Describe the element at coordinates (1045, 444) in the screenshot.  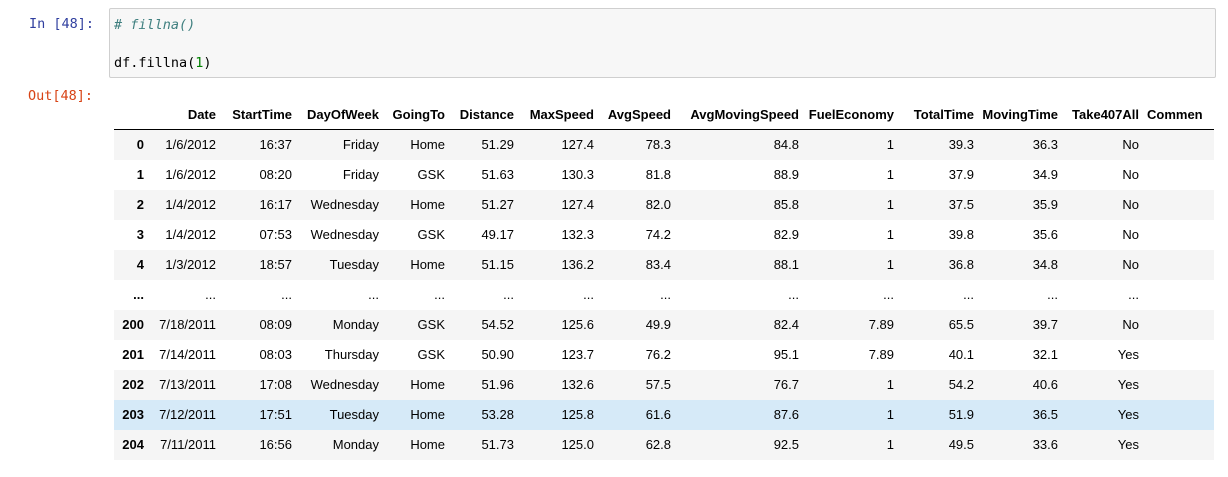
I see `table-cell: 33.6` at that location.